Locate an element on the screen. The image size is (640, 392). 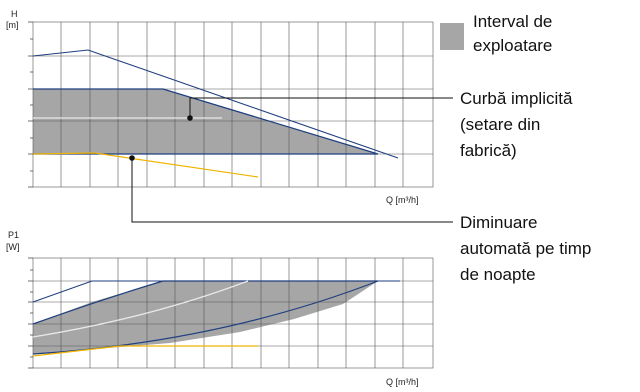
callout-default-text: Curbă implicită (setare din fabrică) is located at coordinates (516, 124).